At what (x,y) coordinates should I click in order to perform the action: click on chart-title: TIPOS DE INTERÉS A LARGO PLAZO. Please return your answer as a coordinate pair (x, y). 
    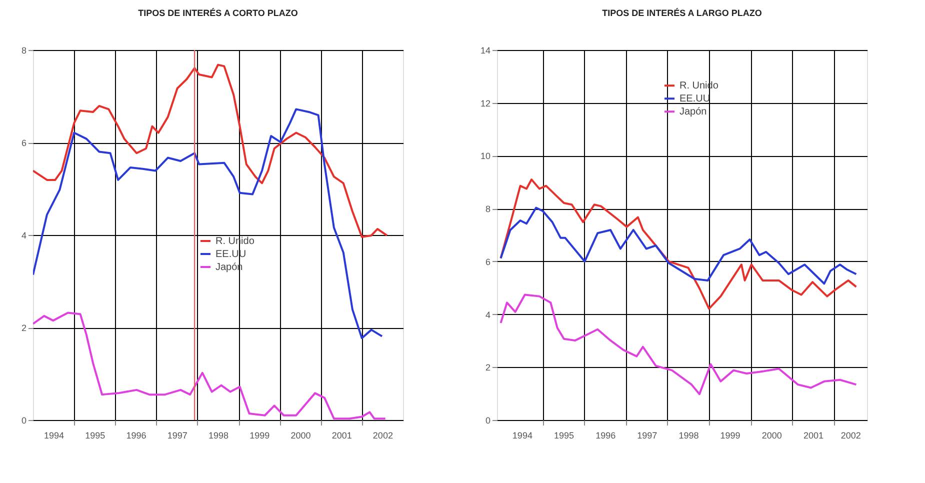
    Looking at the image, I should click on (682, 13).